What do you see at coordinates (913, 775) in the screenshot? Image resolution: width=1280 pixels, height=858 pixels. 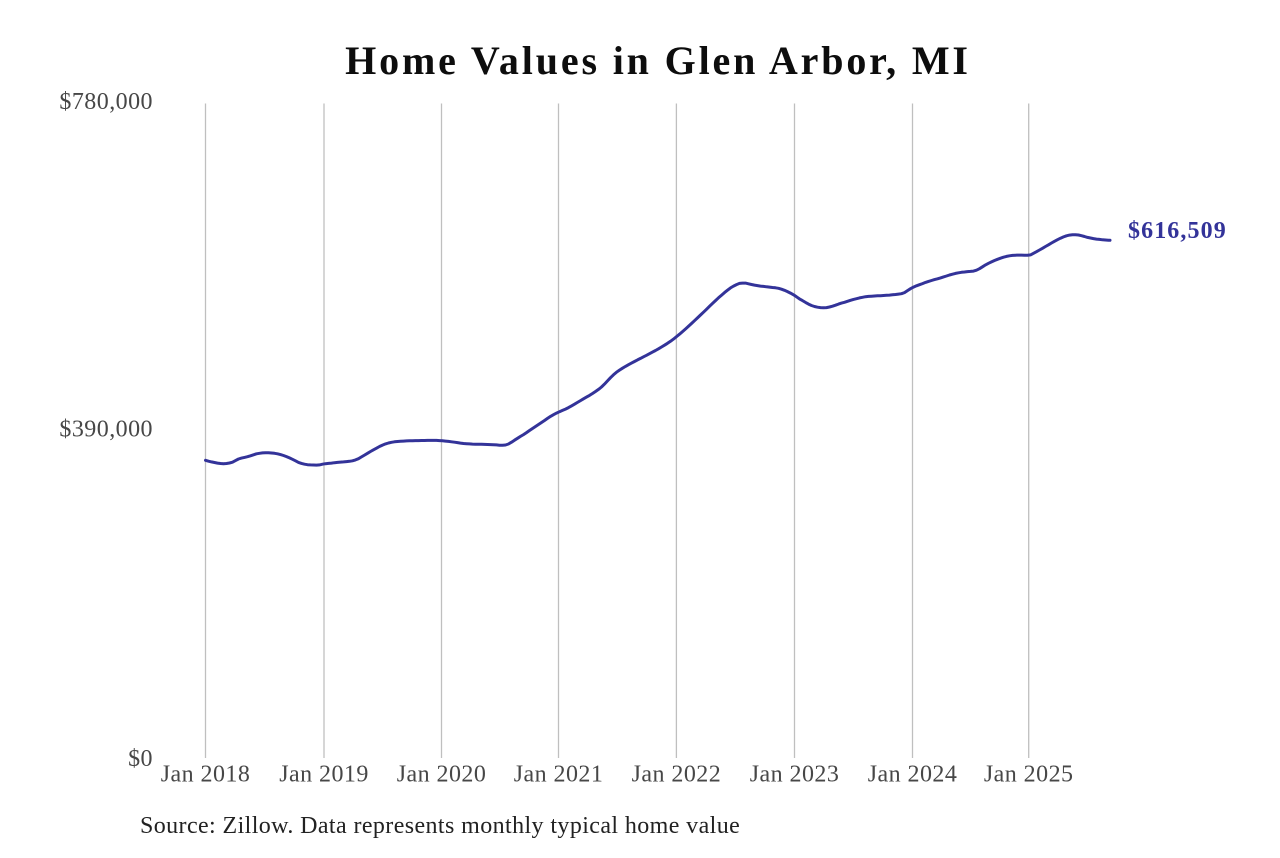 I see `svg-text: Jan 2024` at bounding box center [913, 775].